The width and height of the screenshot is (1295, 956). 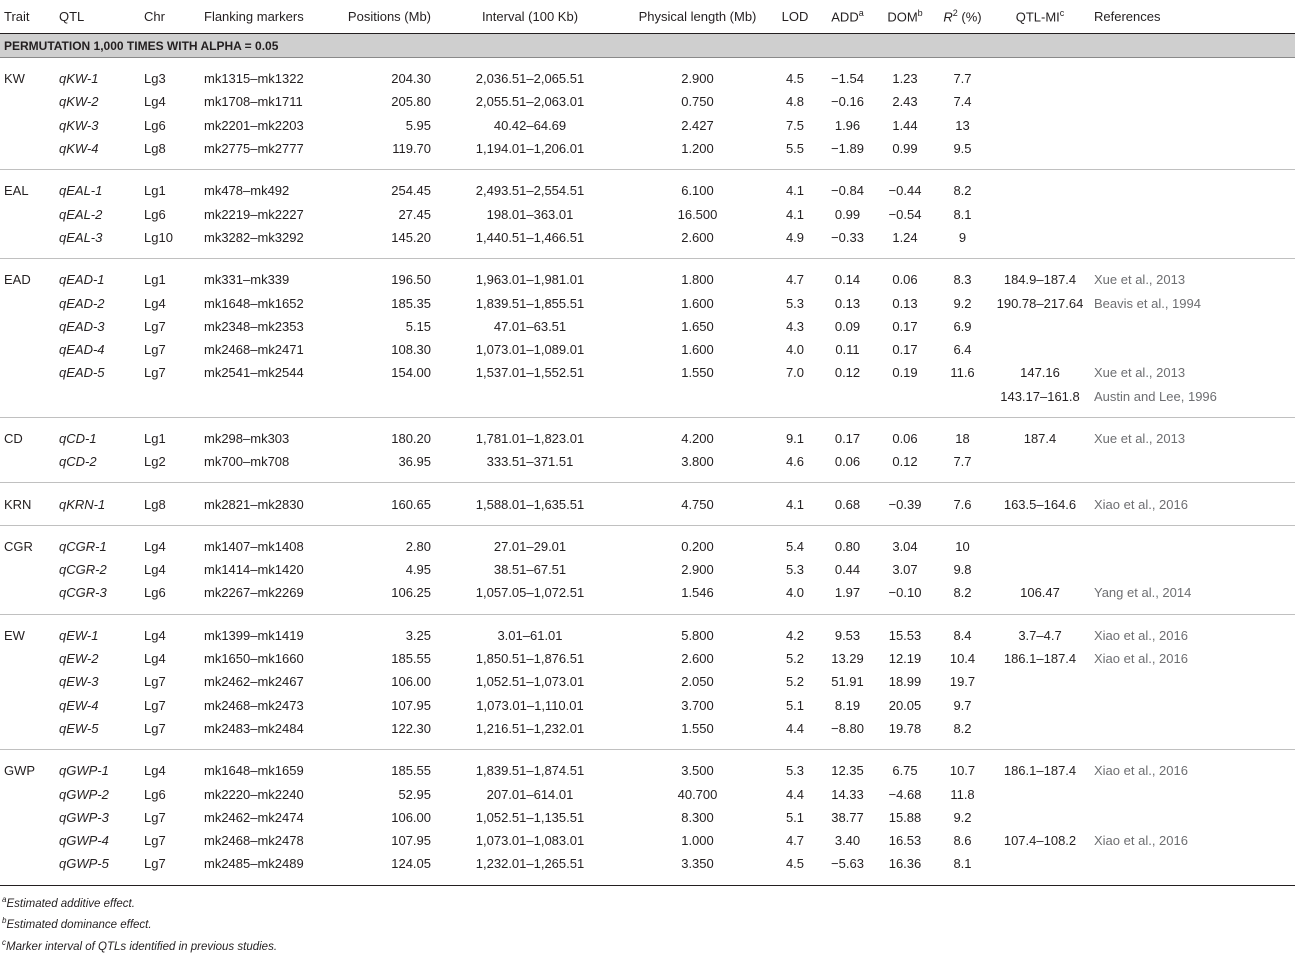 I want to click on cell-positions-mb: 160.65, so click(x=382, y=504).